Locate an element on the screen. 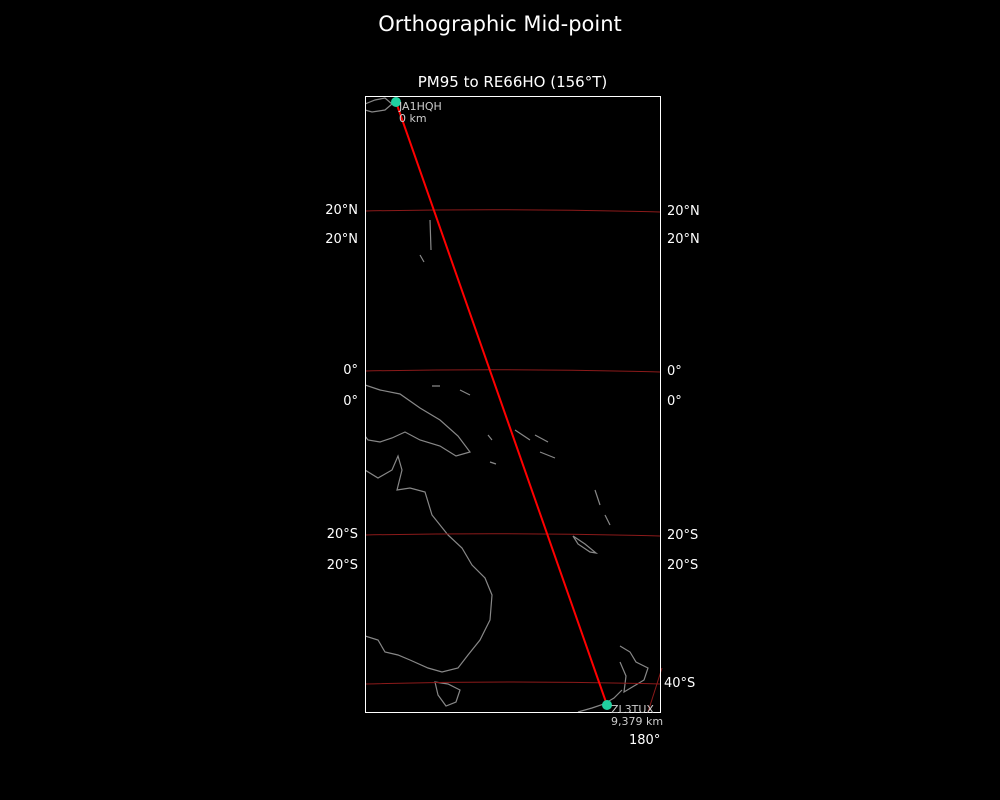 Image resolution: width=1000 pixels, height=800 pixels. map-subtitle: PM95 to RE66HO (156°T) is located at coordinates (512, 82).